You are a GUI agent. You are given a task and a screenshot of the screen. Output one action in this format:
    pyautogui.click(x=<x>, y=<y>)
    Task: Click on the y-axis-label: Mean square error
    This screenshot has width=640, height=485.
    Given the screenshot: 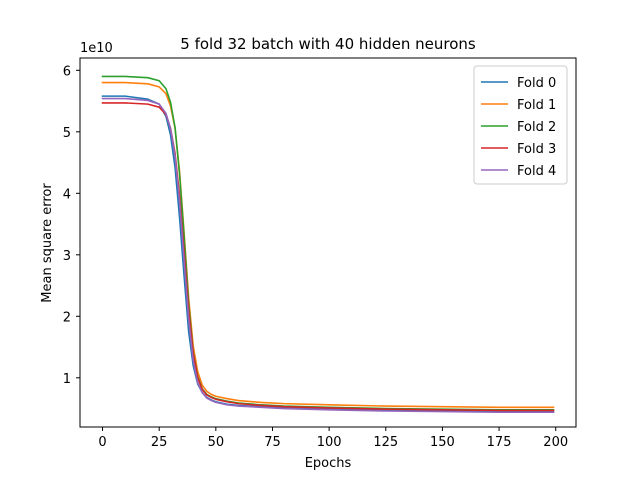 What is the action you would take?
    pyautogui.click(x=47, y=243)
    